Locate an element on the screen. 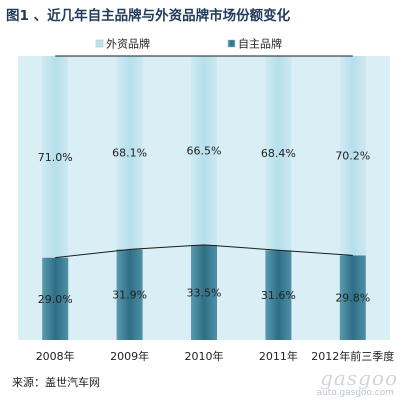 The image size is (408, 404). data-label-foreign-4: 70.2% is located at coordinates (352, 156).